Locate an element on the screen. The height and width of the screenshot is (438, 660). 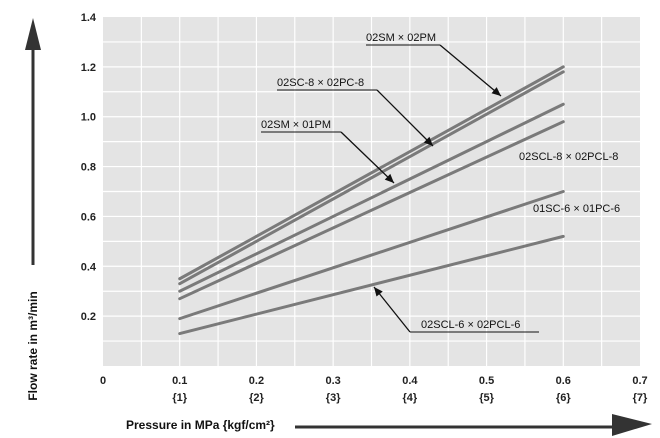
y-tick-label: 1.4 is located at coordinates (89, 18).